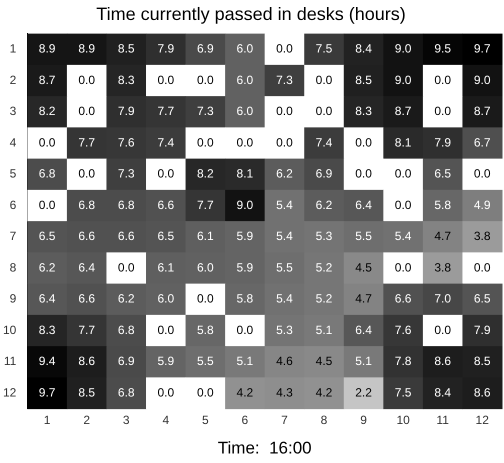  What do you see at coordinates (403, 392) in the screenshot?
I see `data-label: 7.5` at bounding box center [403, 392].